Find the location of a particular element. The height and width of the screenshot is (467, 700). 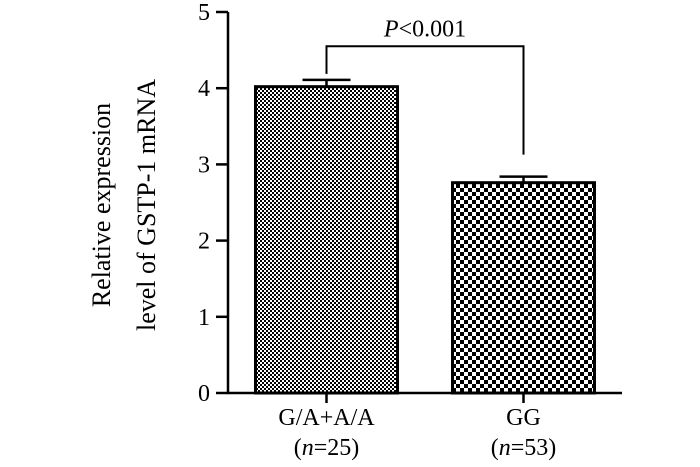

y-tick-label-1: 1 is located at coordinates (204, 318).